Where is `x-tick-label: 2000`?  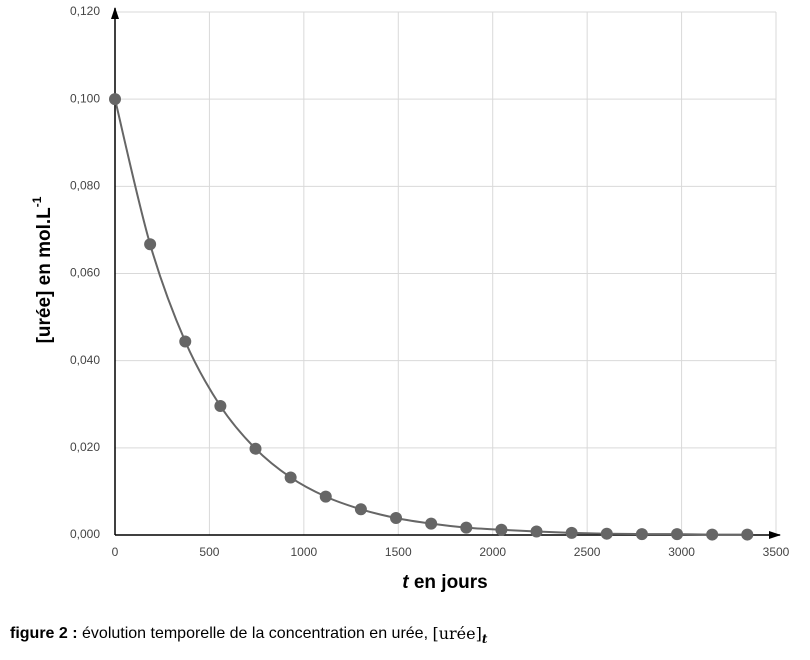 x-tick-label: 2000 is located at coordinates (492, 552).